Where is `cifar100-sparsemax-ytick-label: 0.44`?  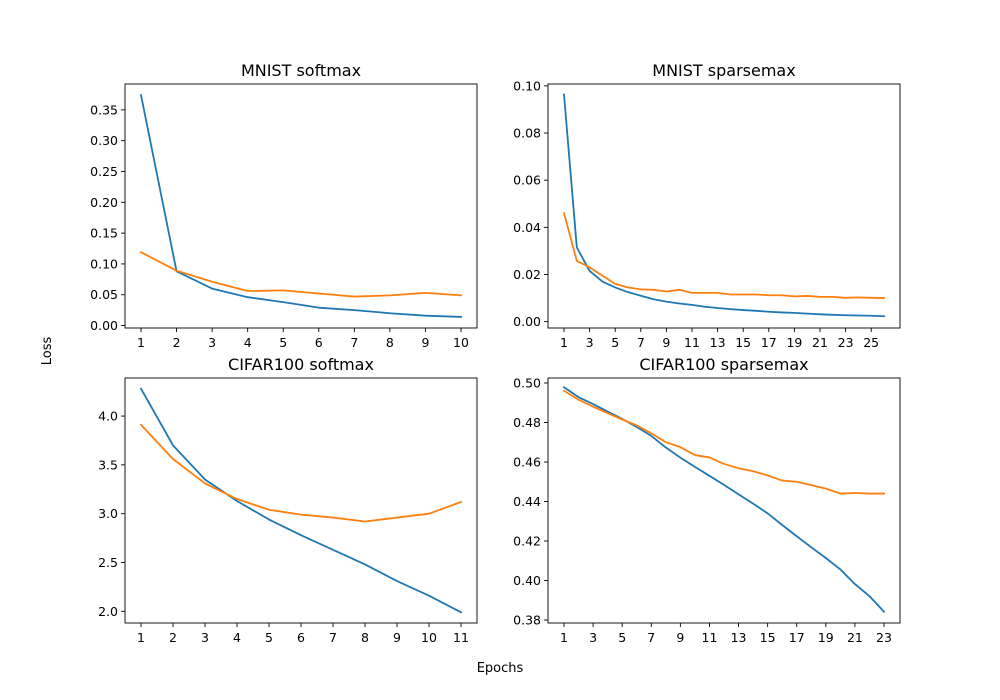
cifar100-sparsemax-ytick-label: 0.44 is located at coordinates (527, 501).